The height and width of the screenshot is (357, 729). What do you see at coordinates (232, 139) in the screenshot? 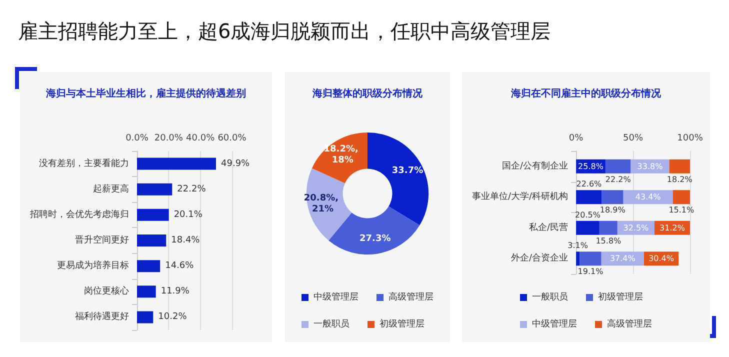
I see `x-tick-label: 60.0%` at bounding box center [232, 139].